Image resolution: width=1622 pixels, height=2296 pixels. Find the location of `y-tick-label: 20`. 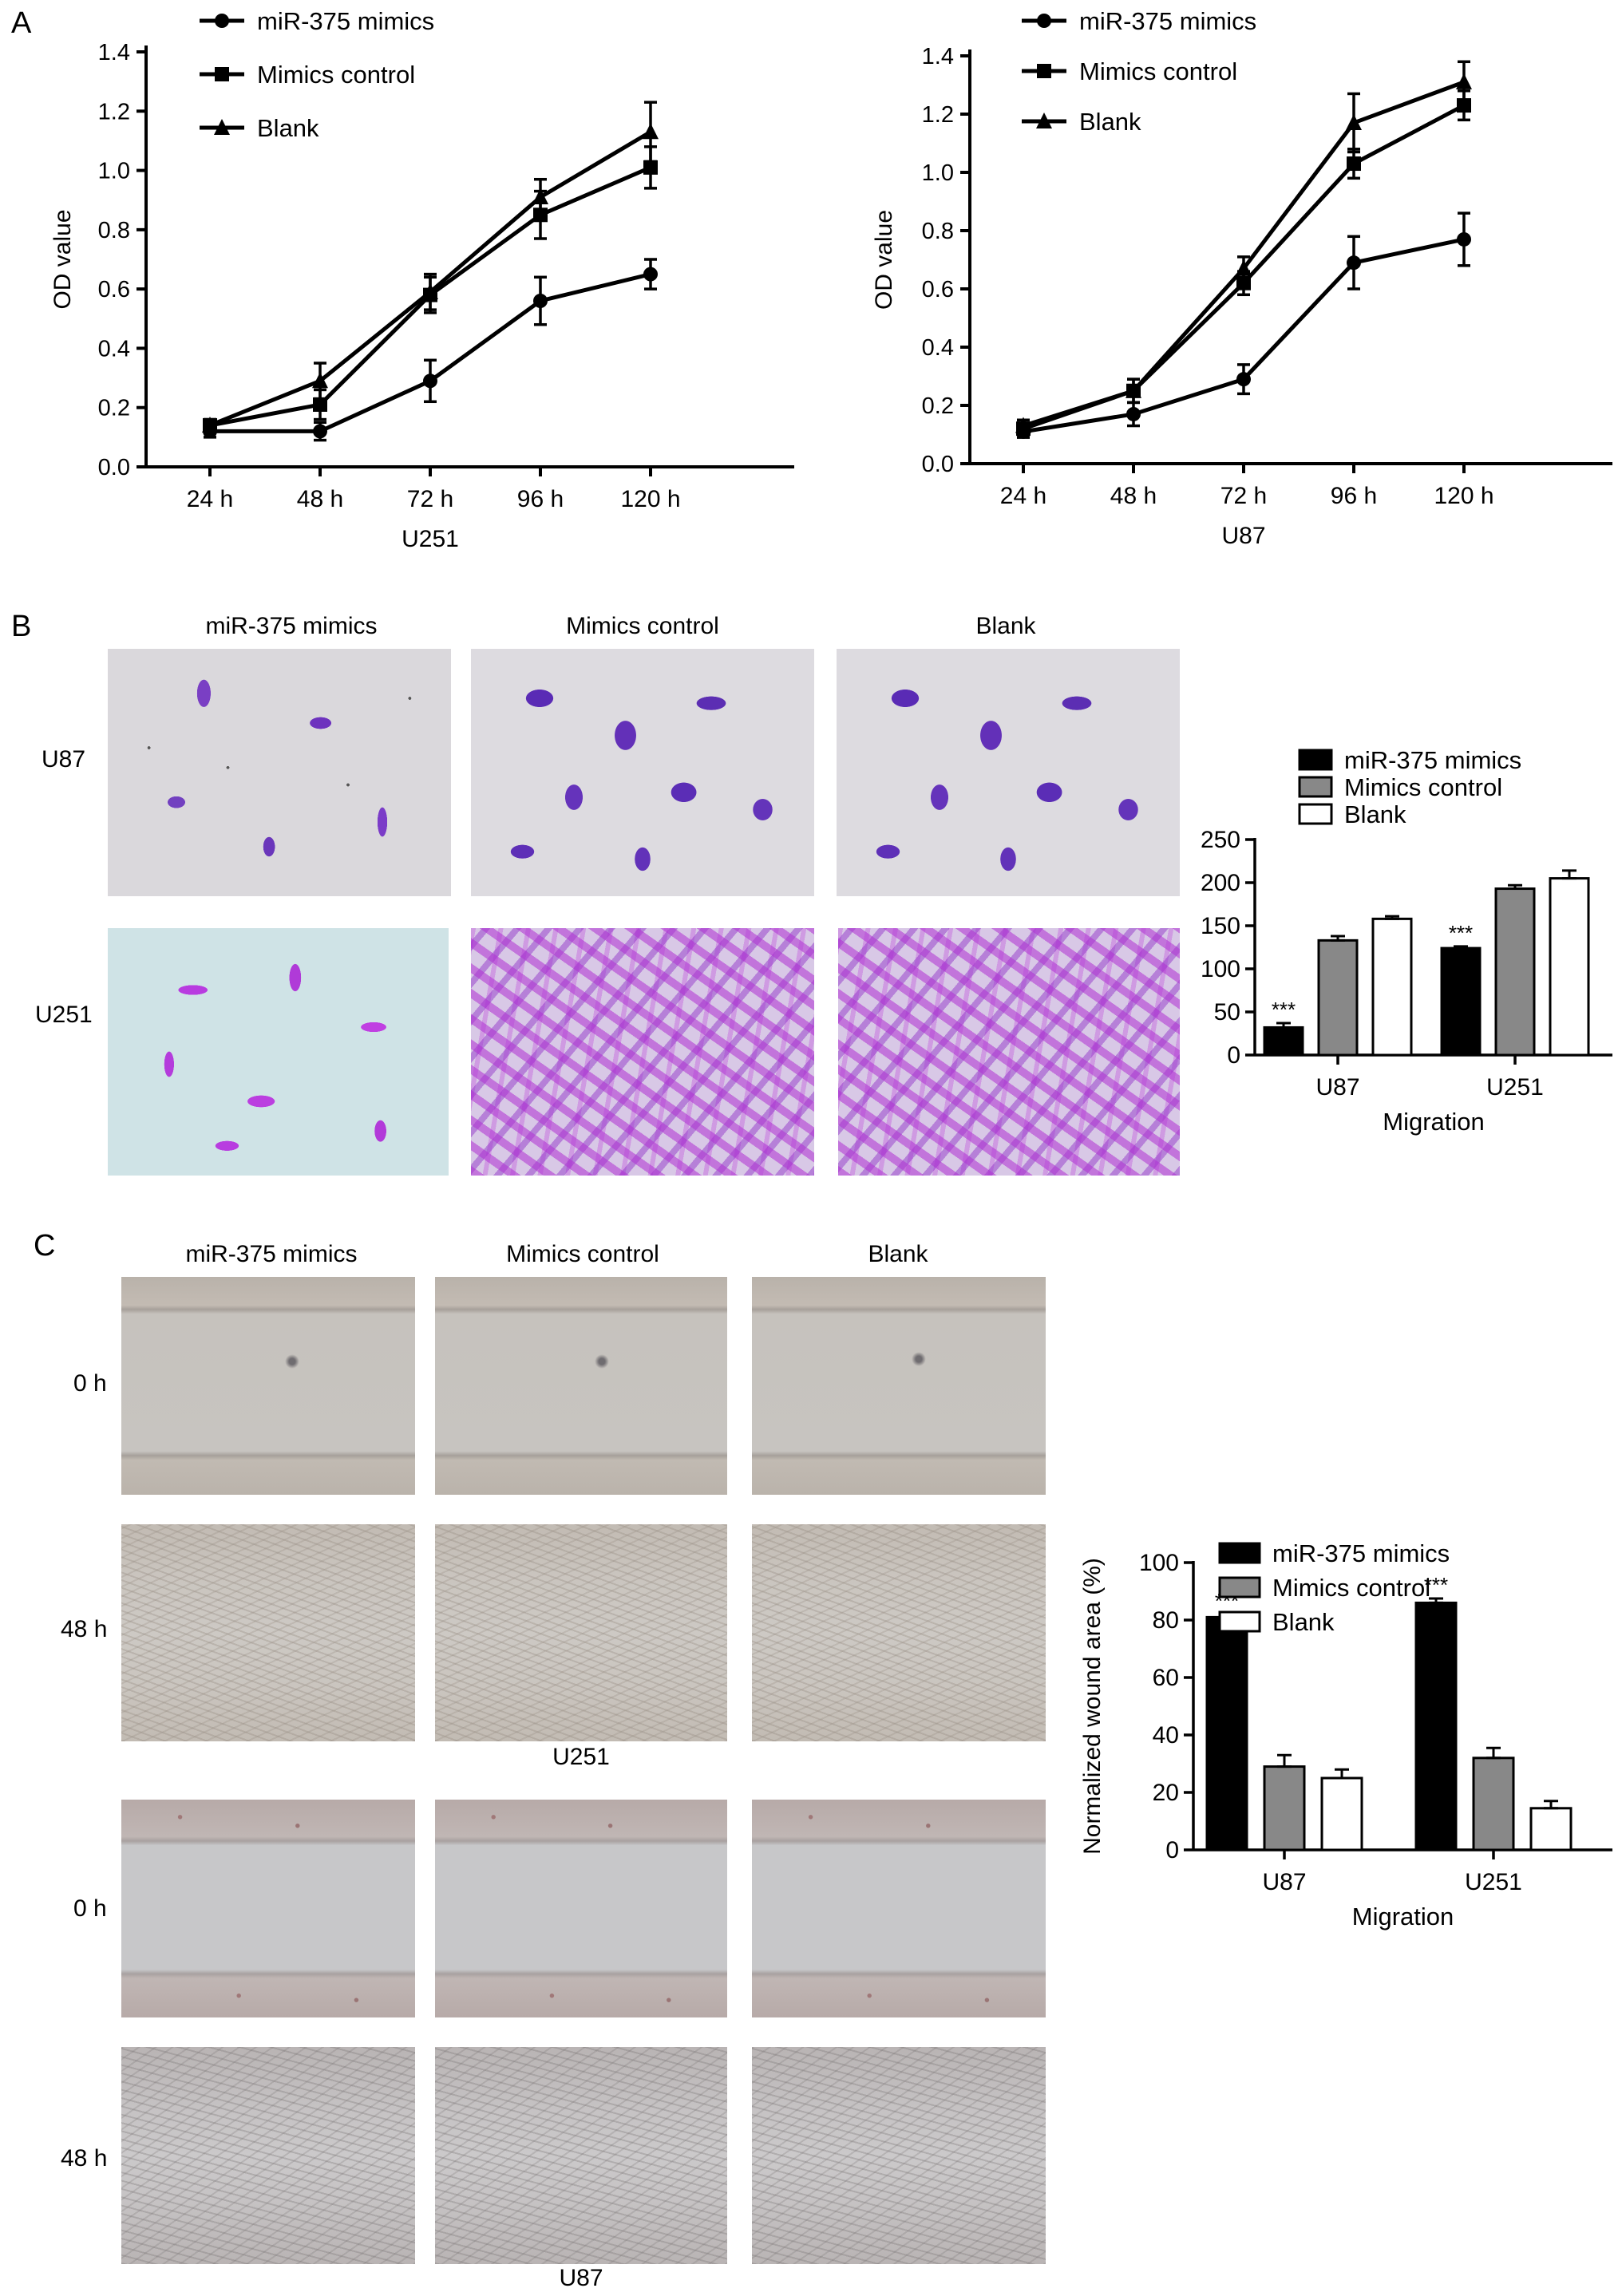

y-tick-label: 20 is located at coordinates (1166, 1793).